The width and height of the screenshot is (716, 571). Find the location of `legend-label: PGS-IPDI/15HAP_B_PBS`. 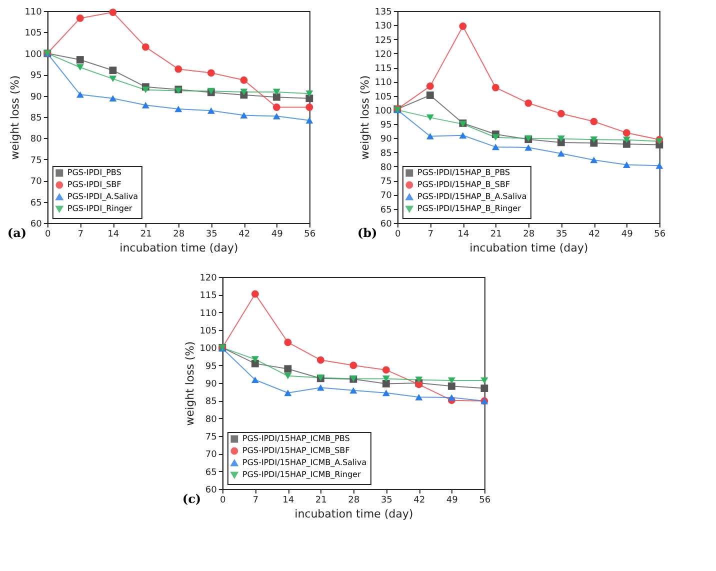

legend-label: PGS-IPDI/15HAP_B_PBS is located at coordinates (463, 172).